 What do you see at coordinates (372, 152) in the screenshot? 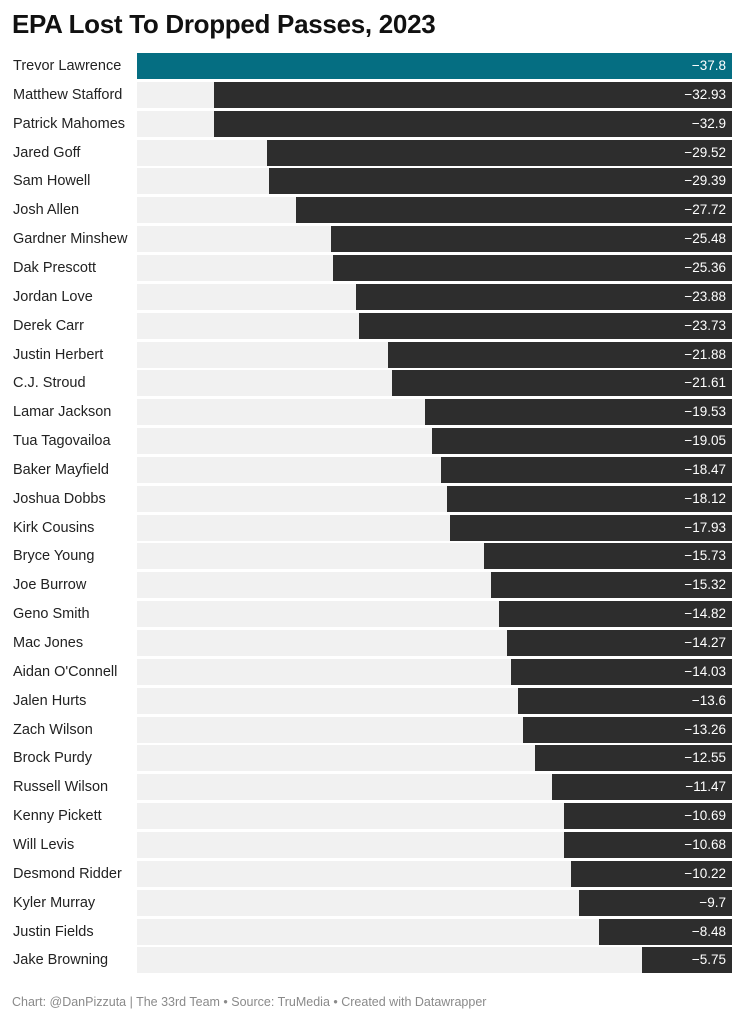
I see `bar-row: Jared Goff −29.52` at bounding box center [372, 152].